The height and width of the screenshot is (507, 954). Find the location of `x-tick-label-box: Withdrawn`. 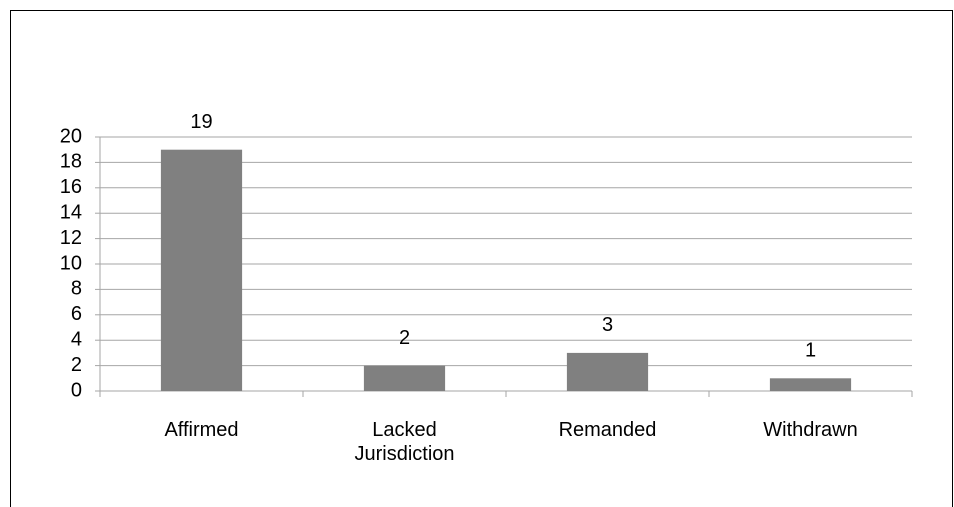

x-tick-label-box: Withdrawn is located at coordinates (810, 430).